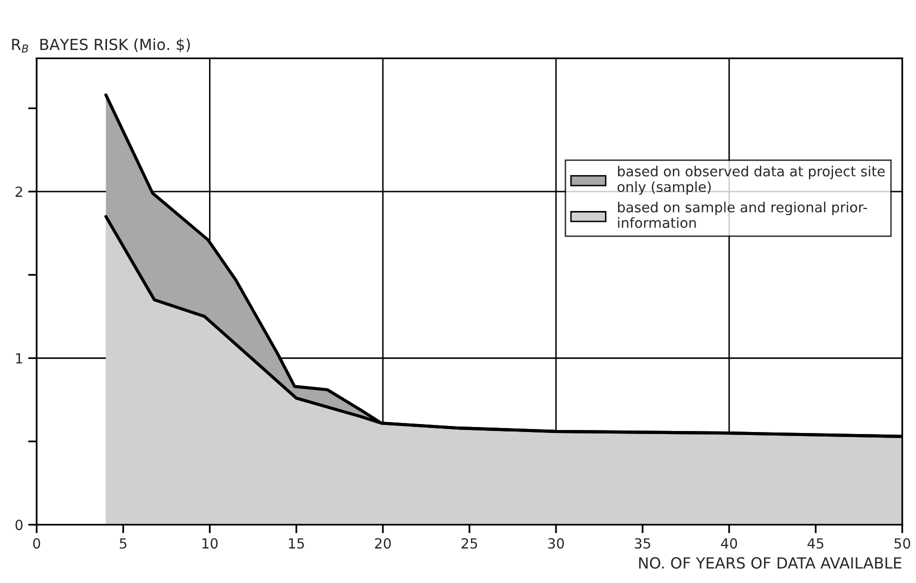 The image size is (916, 583). I want to click on x-tick-label: 30, so click(556, 543).